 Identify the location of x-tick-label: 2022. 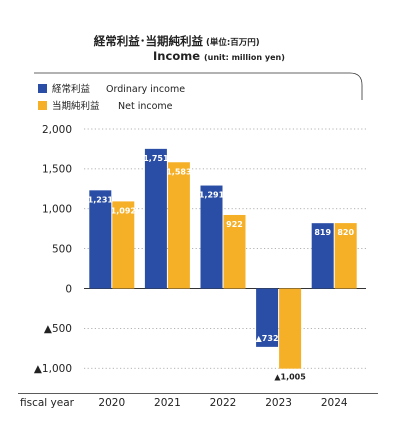
(223, 403).